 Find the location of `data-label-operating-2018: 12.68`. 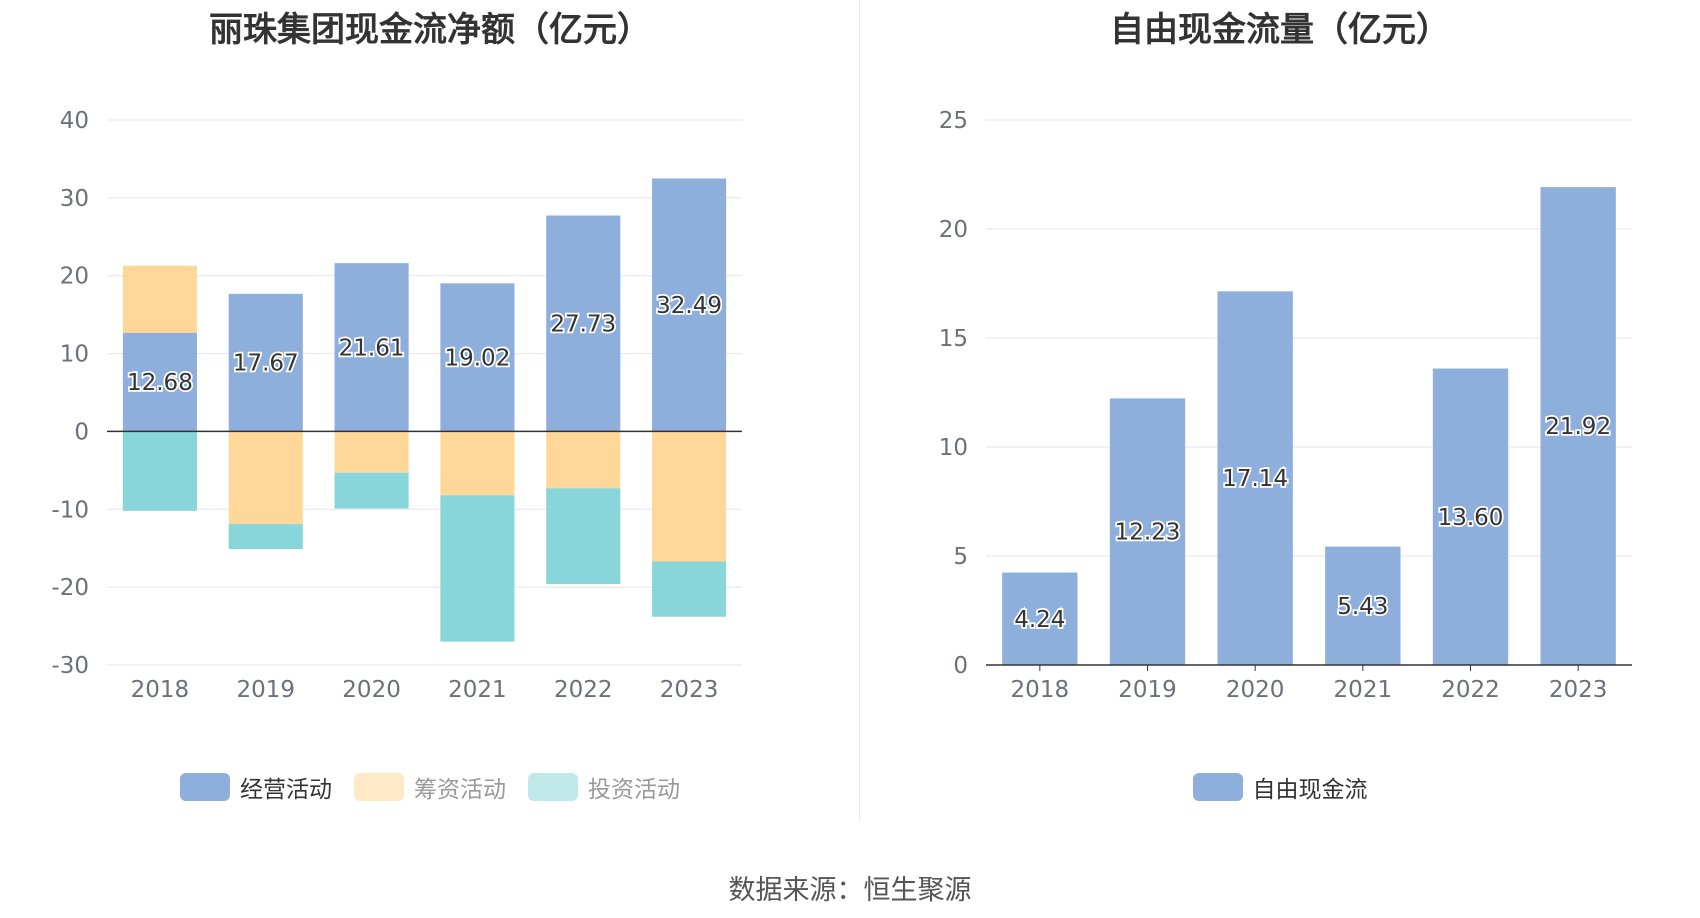

data-label-operating-2018: 12.68 is located at coordinates (160, 383).